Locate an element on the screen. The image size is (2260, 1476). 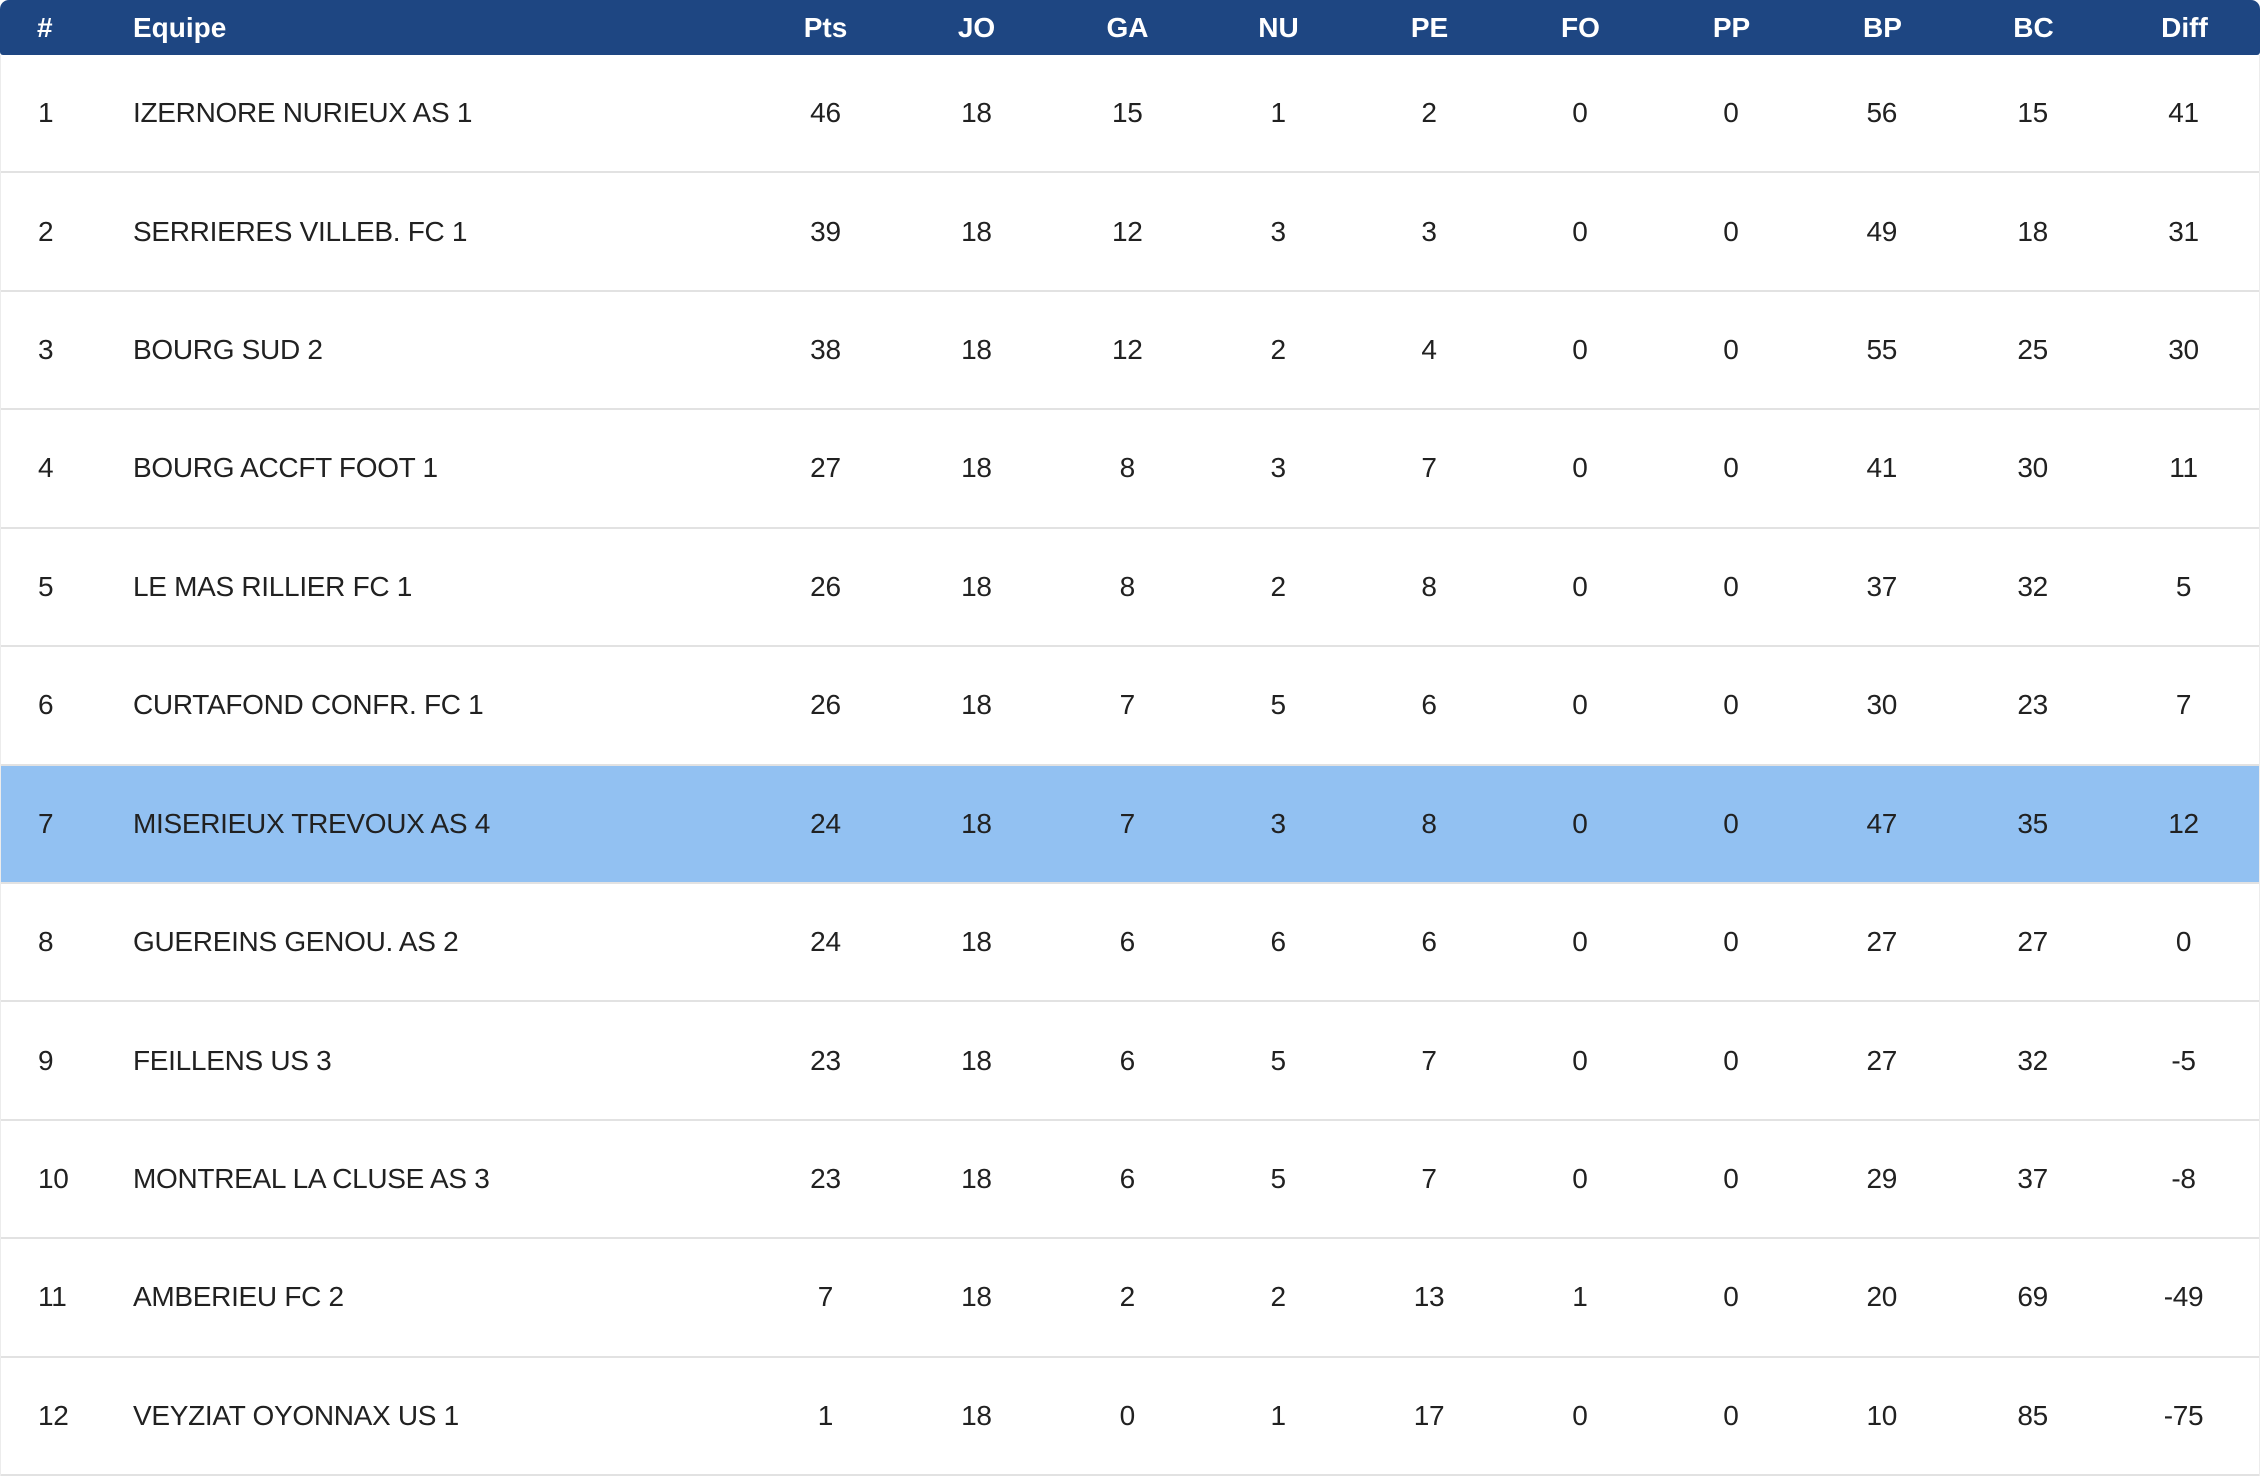
column-header-ga: GA is located at coordinates (1127, 27).